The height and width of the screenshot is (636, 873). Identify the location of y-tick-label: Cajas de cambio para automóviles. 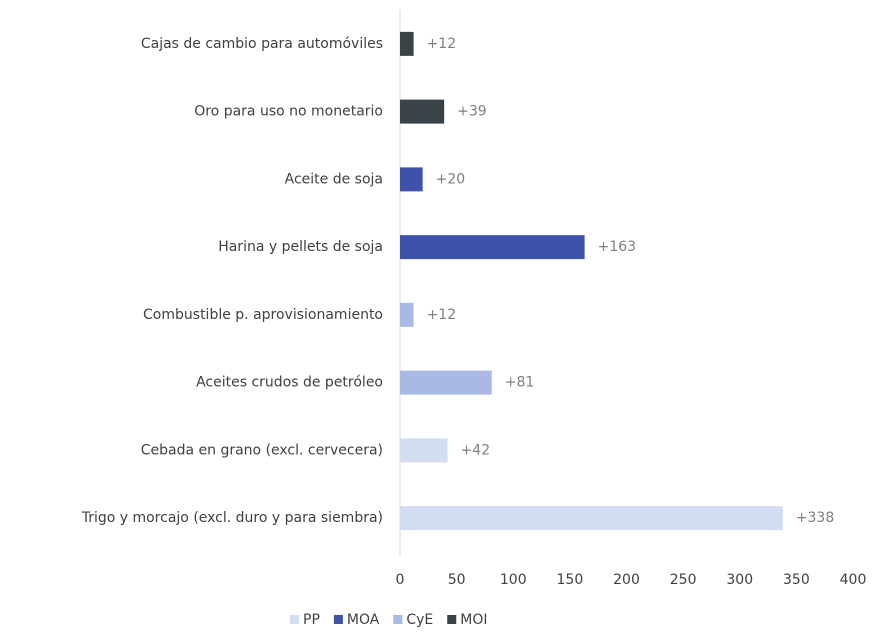
(262, 44).